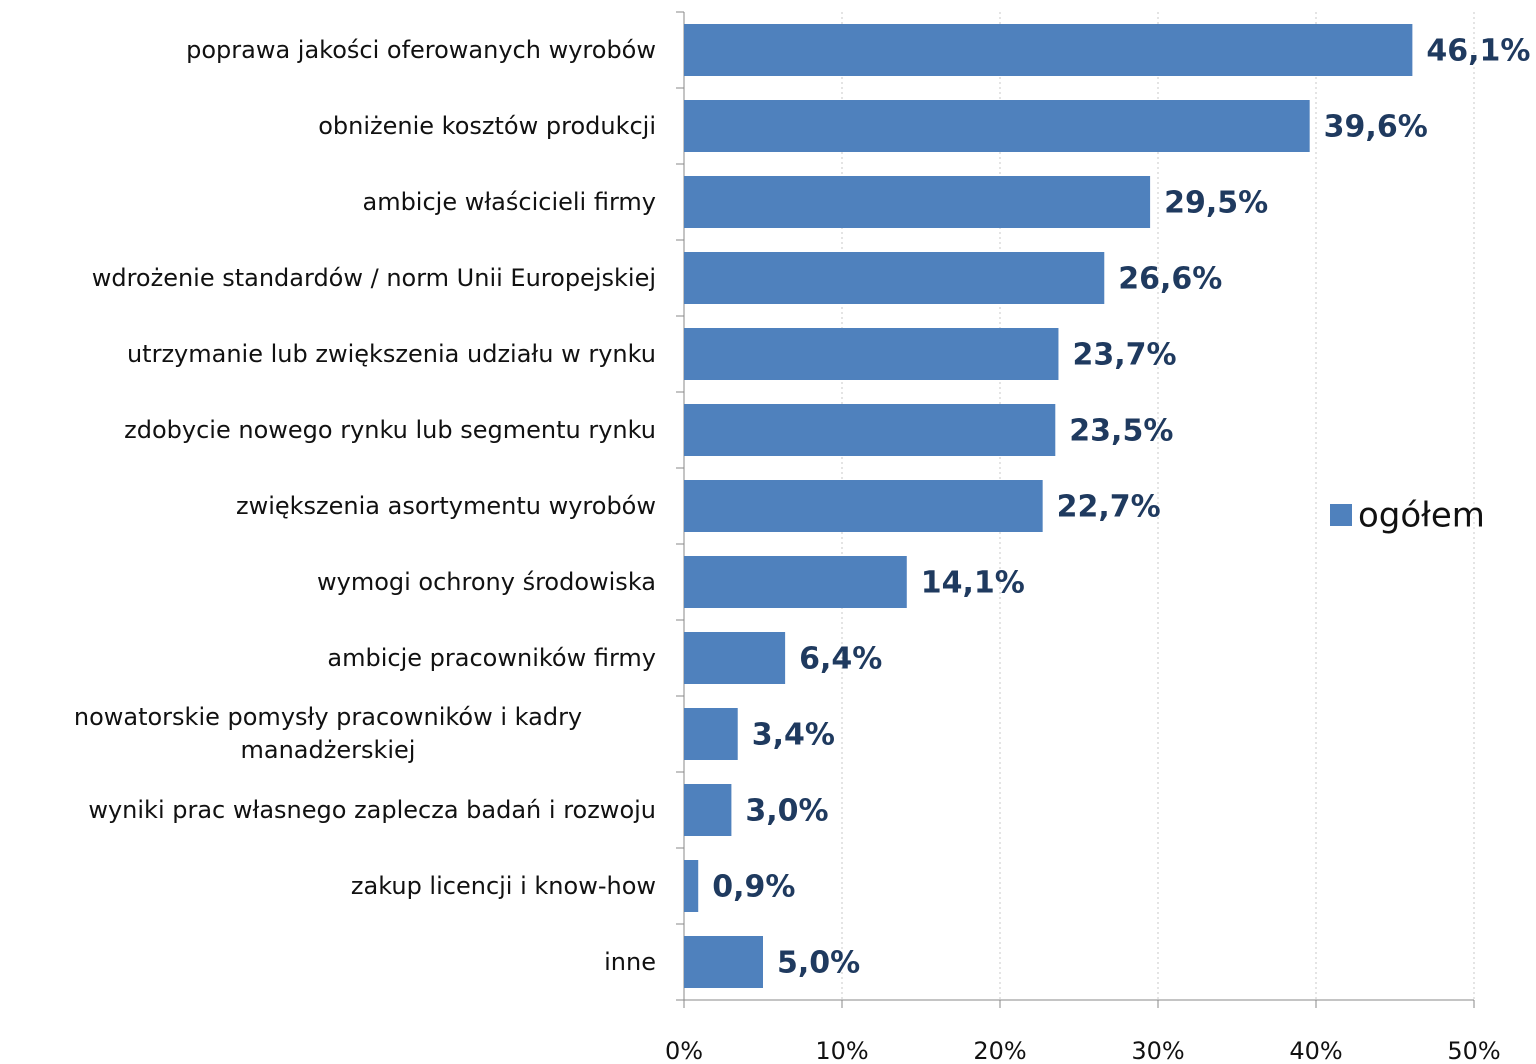 This screenshot has width=1536, height=1064. I want to click on category-label-row: zdobycie nowego rynku lub segmentu rynku, so click(390, 430).